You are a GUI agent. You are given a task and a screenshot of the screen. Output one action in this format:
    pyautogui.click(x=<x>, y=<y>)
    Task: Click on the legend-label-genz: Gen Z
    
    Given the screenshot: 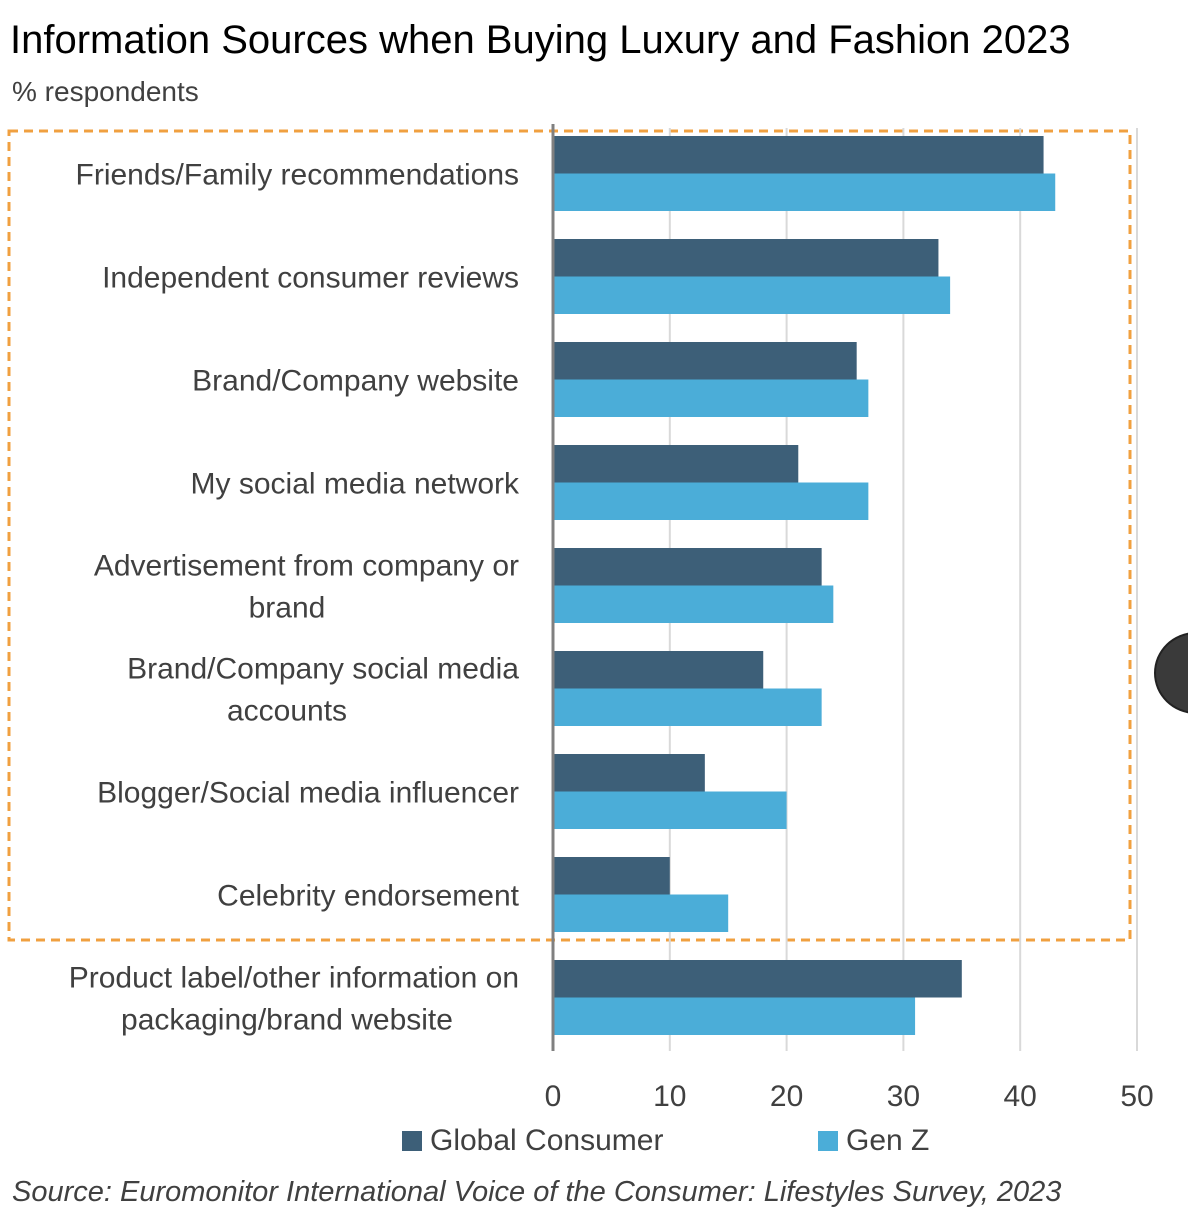 What is the action you would take?
    pyautogui.click(x=888, y=1140)
    